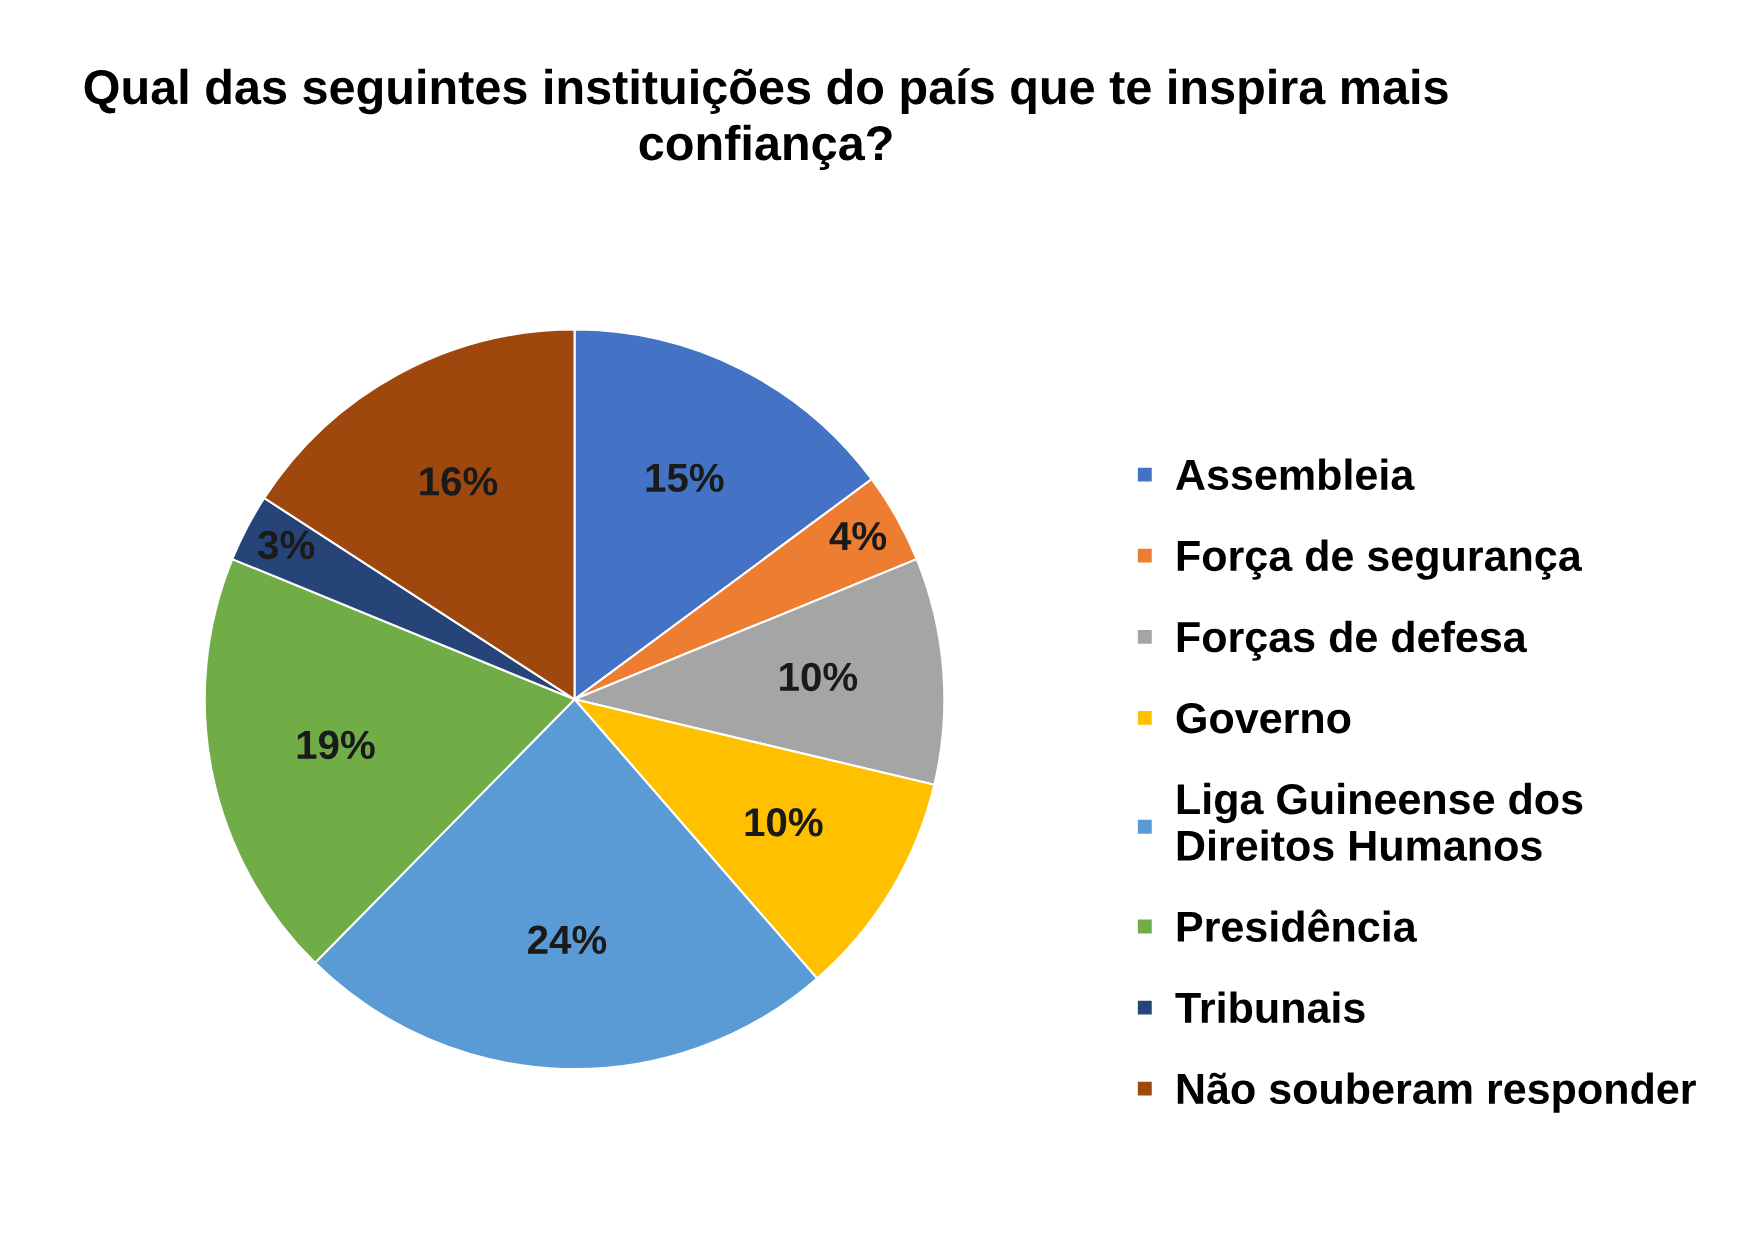 Image resolution: width=1749 pixels, height=1241 pixels. I want to click on data-label: 16%, so click(459, 481).